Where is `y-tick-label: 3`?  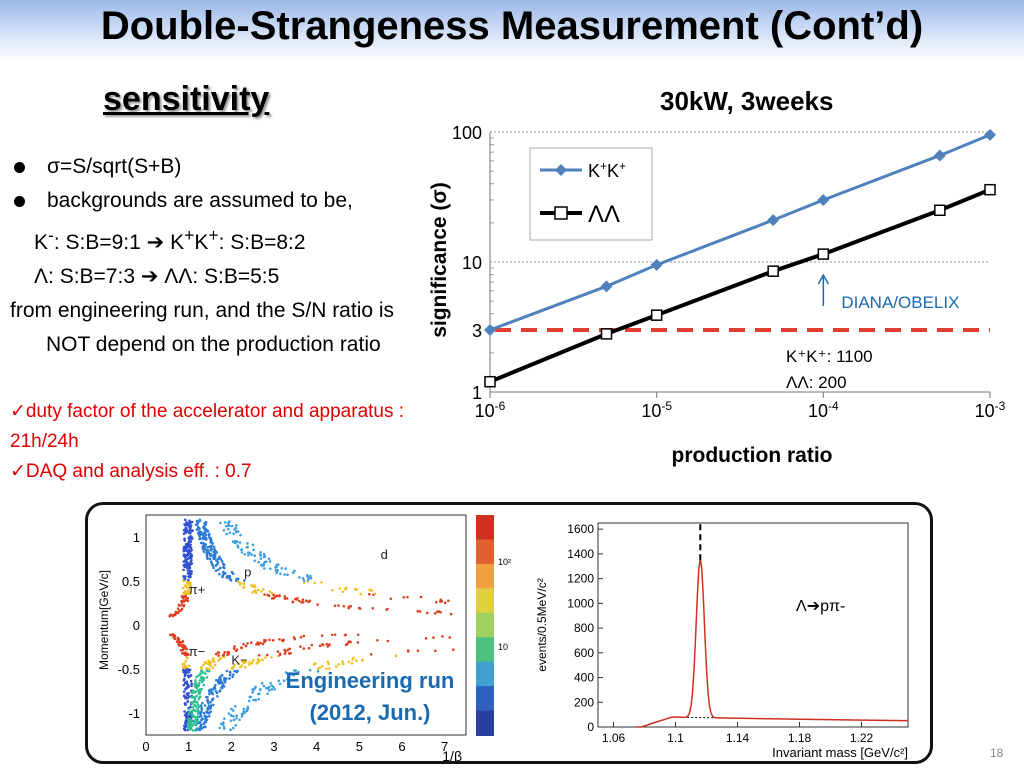 y-tick-label: 3 is located at coordinates (477, 331).